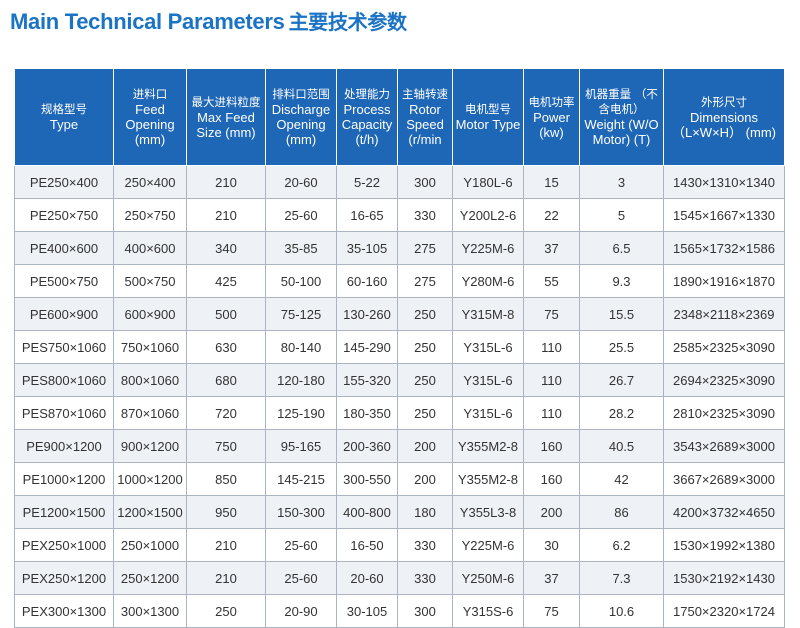 This screenshot has height=628, width=800. Describe the element at coordinates (226, 413) in the screenshot. I see `table-cell: 720` at that location.